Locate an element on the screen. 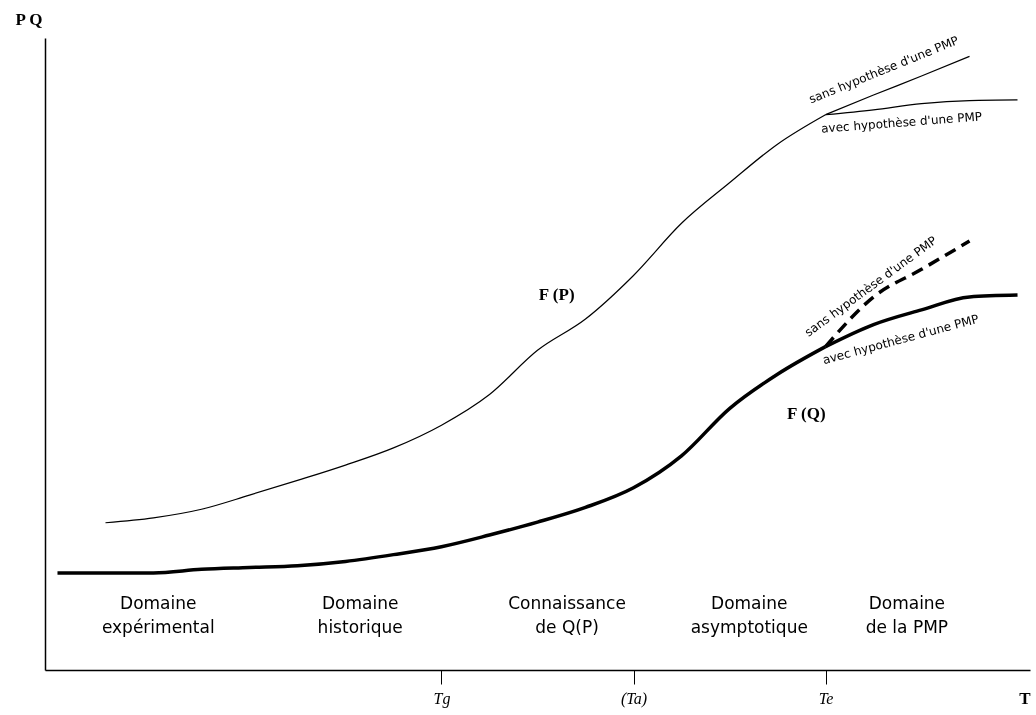 The image size is (1036, 715). annotation: Domaine asymptotique is located at coordinates (749, 615).